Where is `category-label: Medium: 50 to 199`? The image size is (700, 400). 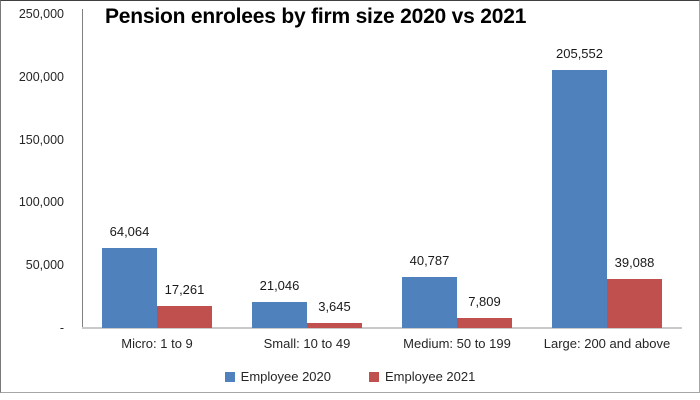
category-label: Medium: 50 to 199 is located at coordinates (457, 343).